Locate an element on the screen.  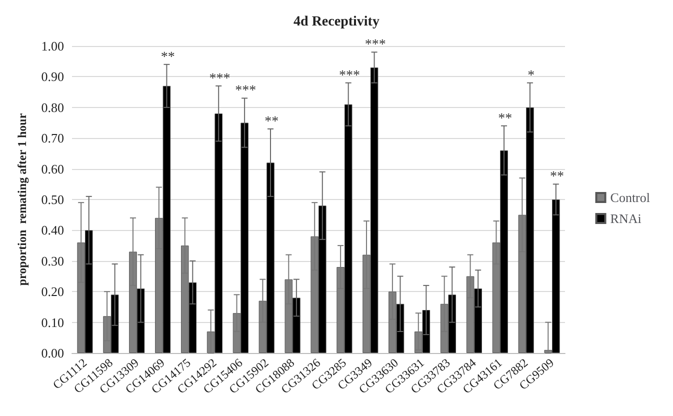
legend-label: Control is located at coordinates (630, 197).